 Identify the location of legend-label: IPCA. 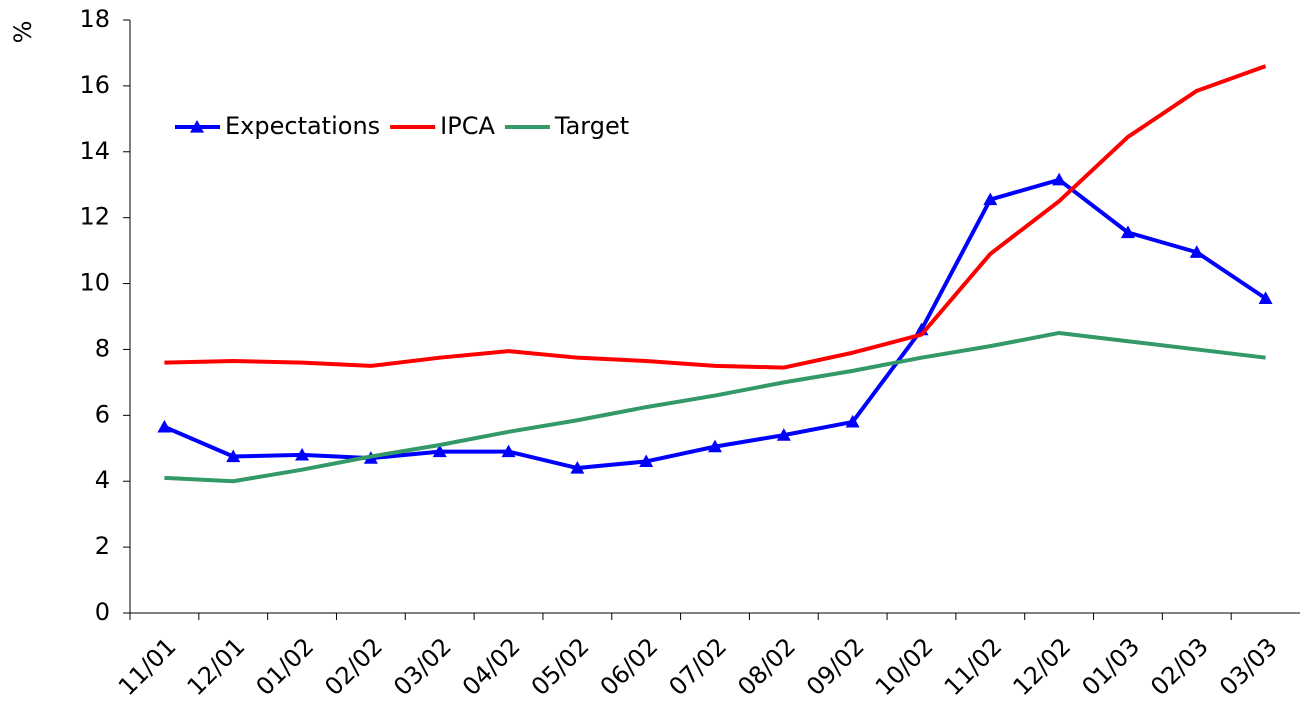
(467, 126).